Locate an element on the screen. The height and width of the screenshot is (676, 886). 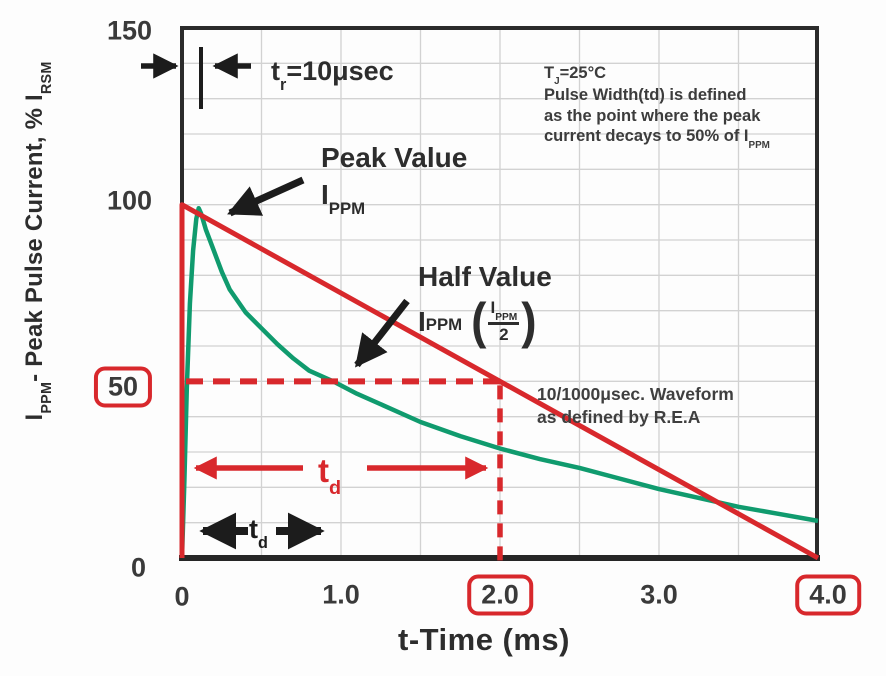
td-black-pre: t is located at coordinates (253, 529).